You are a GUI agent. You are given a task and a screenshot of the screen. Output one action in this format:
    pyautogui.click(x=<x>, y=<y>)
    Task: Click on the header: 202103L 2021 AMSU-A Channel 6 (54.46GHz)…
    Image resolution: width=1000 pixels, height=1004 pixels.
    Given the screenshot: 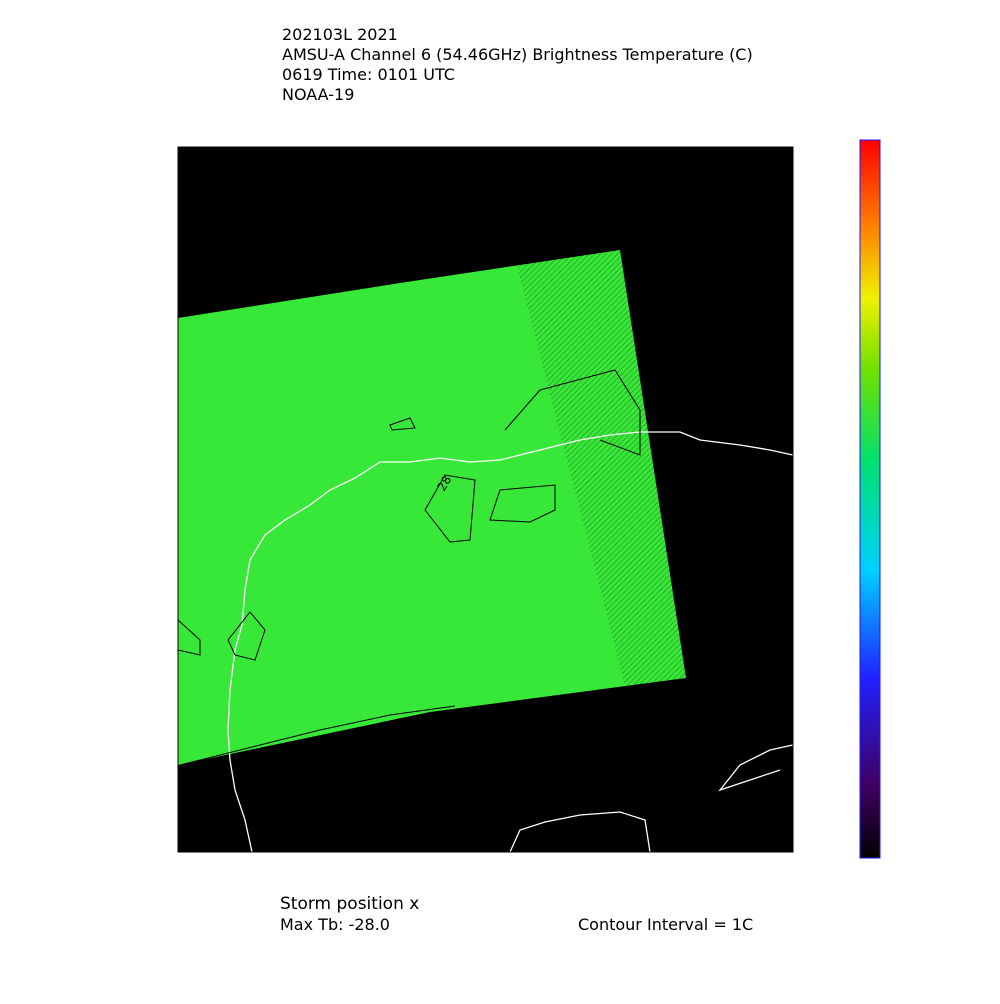 What is the action you would take?
    pyautogui.click(x=517, y=64)
    